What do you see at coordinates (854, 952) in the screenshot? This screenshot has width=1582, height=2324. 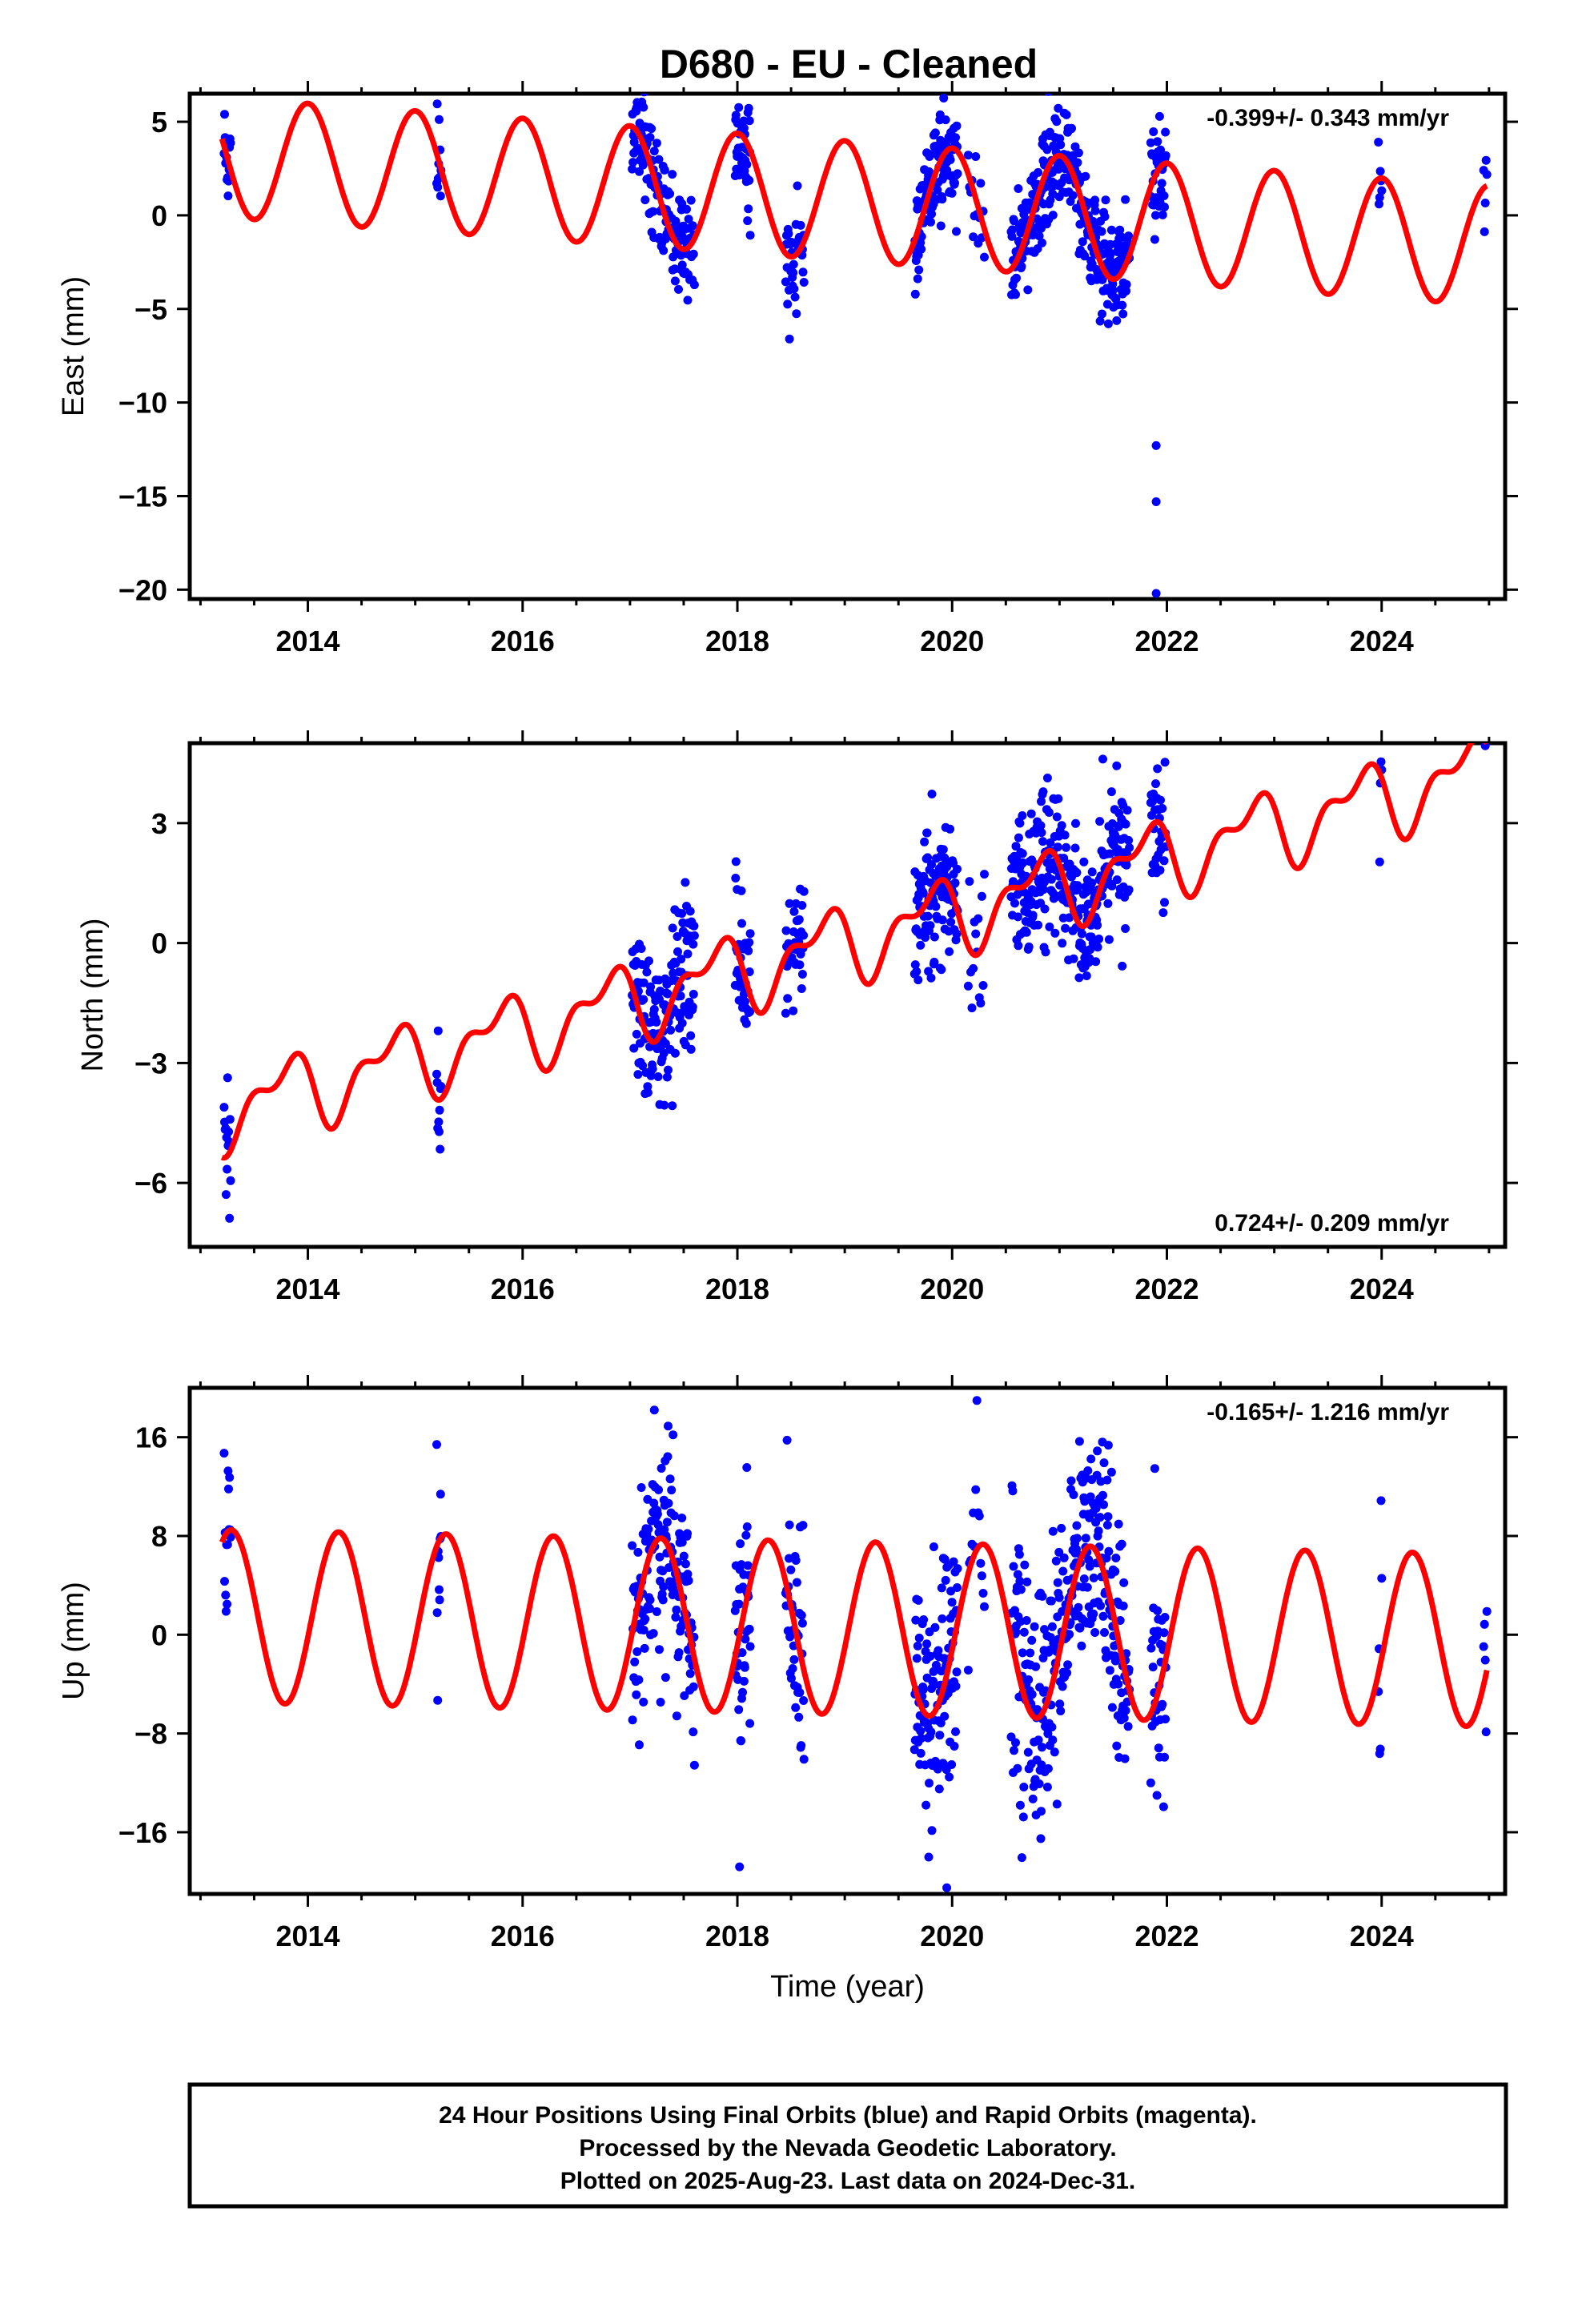 I see `north-model-curve` at bounding box center [854, 952].